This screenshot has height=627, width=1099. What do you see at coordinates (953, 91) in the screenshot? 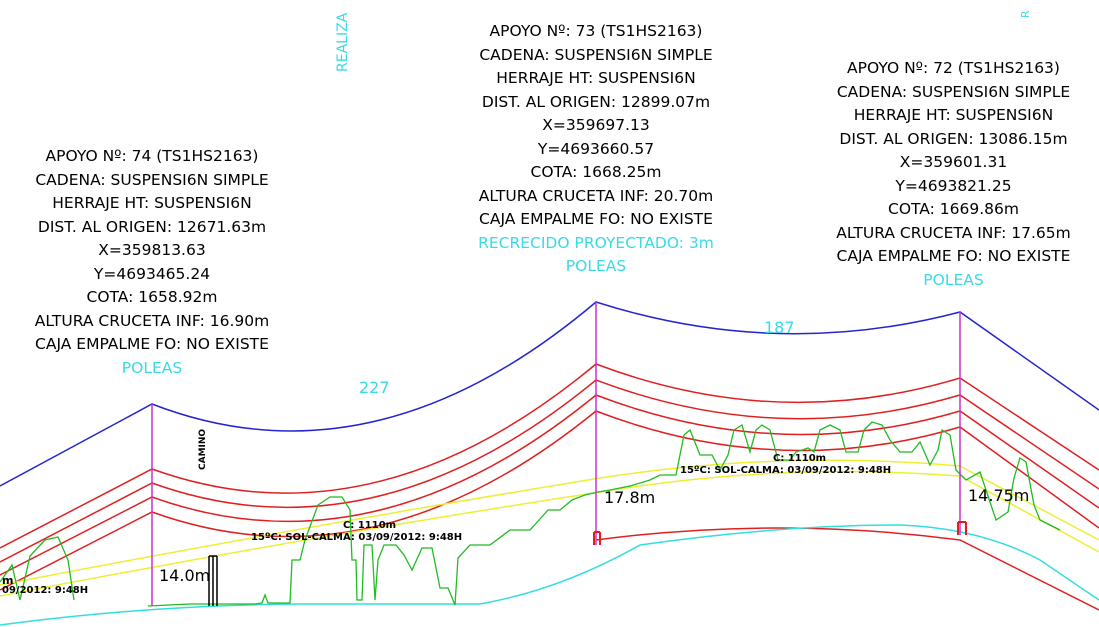
I see `support-72-line-2: CADENA: SUSPENSI6N SIMPLE` at bounding box center [953, 91].